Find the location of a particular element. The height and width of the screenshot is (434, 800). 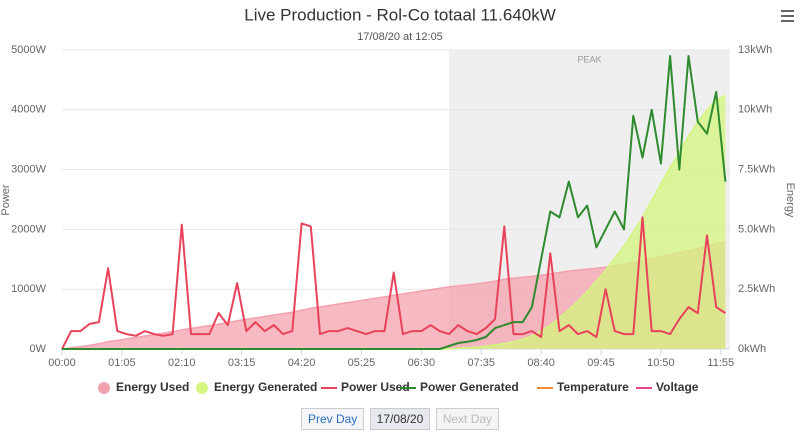

legend-label: Voltage is located at coordinates (677, 387).